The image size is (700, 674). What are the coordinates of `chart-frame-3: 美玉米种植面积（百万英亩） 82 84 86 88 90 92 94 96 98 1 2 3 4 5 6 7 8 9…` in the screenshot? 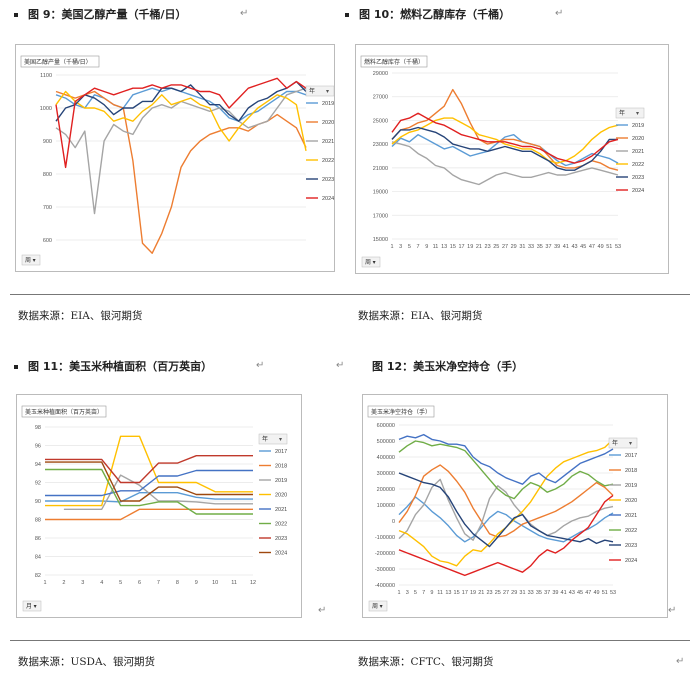 It's located at (159, 506).